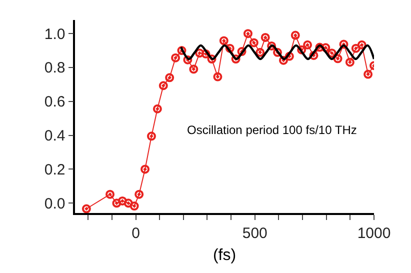 The width and height of the screenshot is (411, 273). Describe the element at coordinates (55, 102) in the screenshot. I see `y-tick-label: 0.6` at that location.